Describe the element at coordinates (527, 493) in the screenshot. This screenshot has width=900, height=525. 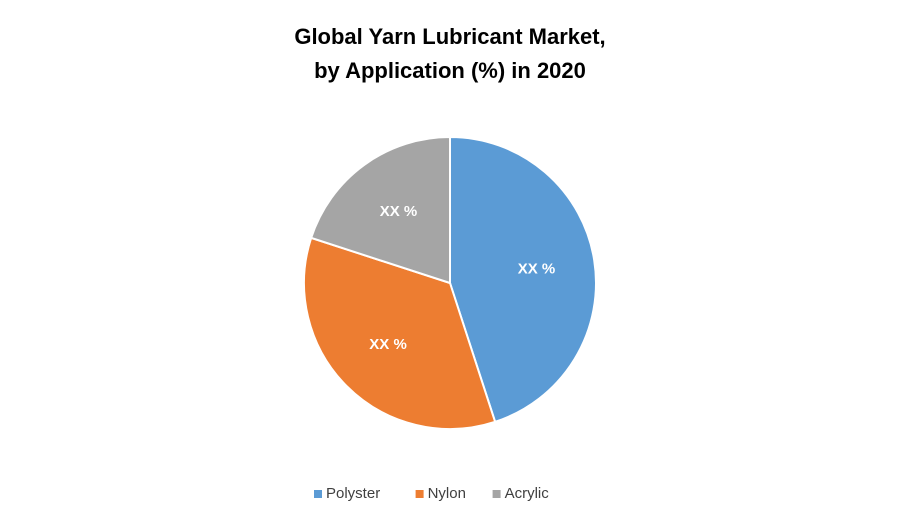
I see `legend-label: Acrylic` at that location.